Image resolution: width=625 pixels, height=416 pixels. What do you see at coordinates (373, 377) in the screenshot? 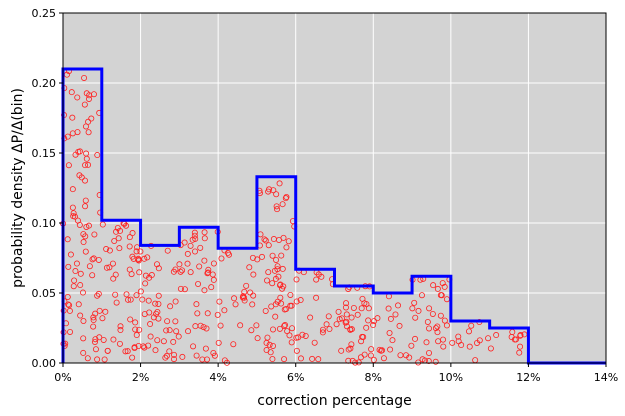
I see `x-tick-label: 8%` at bounding box center [373, 377].